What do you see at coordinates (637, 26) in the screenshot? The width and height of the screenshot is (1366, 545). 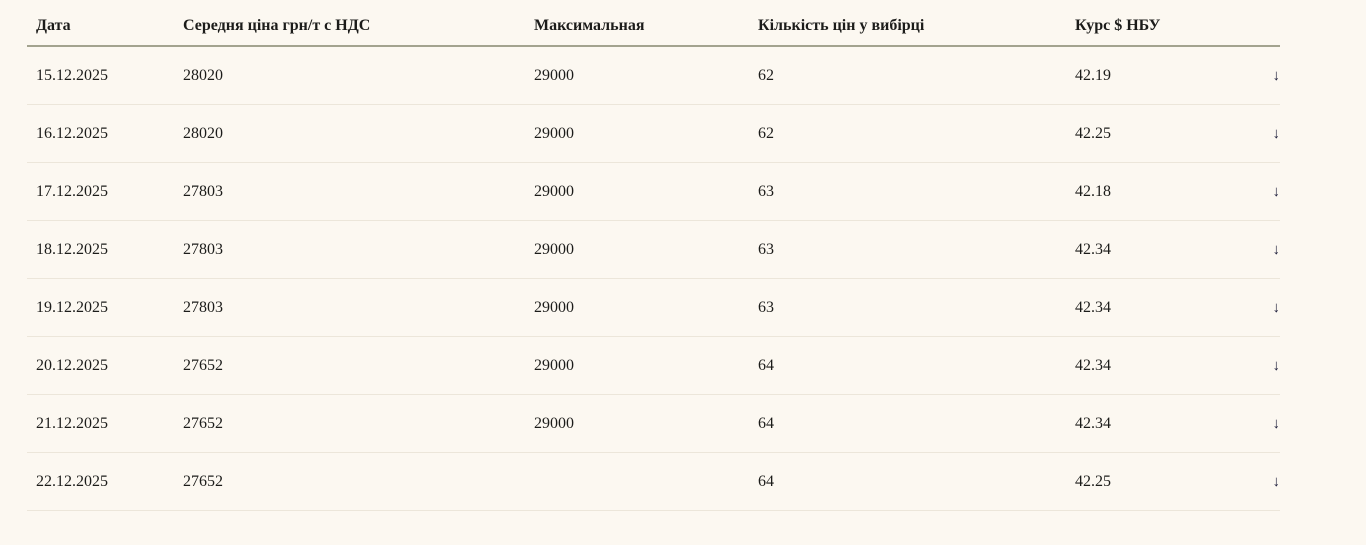 I see `col-header-max-price: Максимальная` at bounding box center [637, 26].